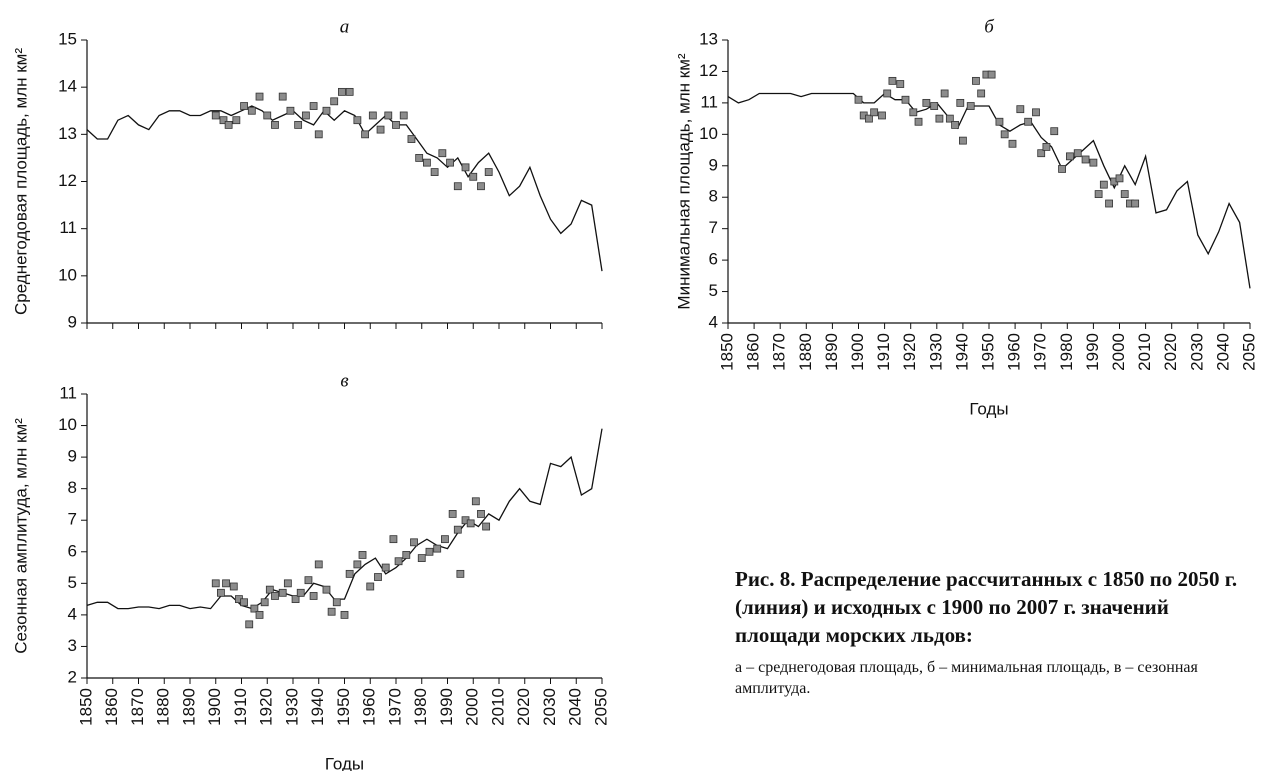  What do you see at coordinates (344, 519) in the screenshot?
I see `data-line` at bounding box center [344, 519].